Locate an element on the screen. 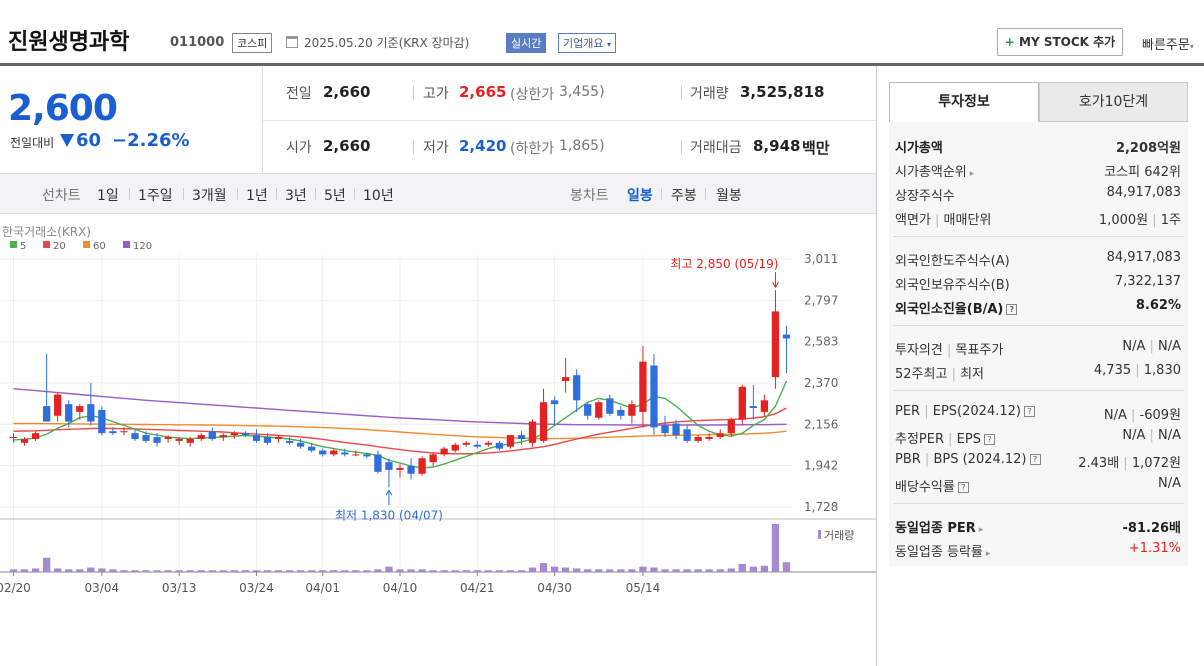  industry-change-label: 동일업종 등락률 ▸ is located at coordinates (942, 550).